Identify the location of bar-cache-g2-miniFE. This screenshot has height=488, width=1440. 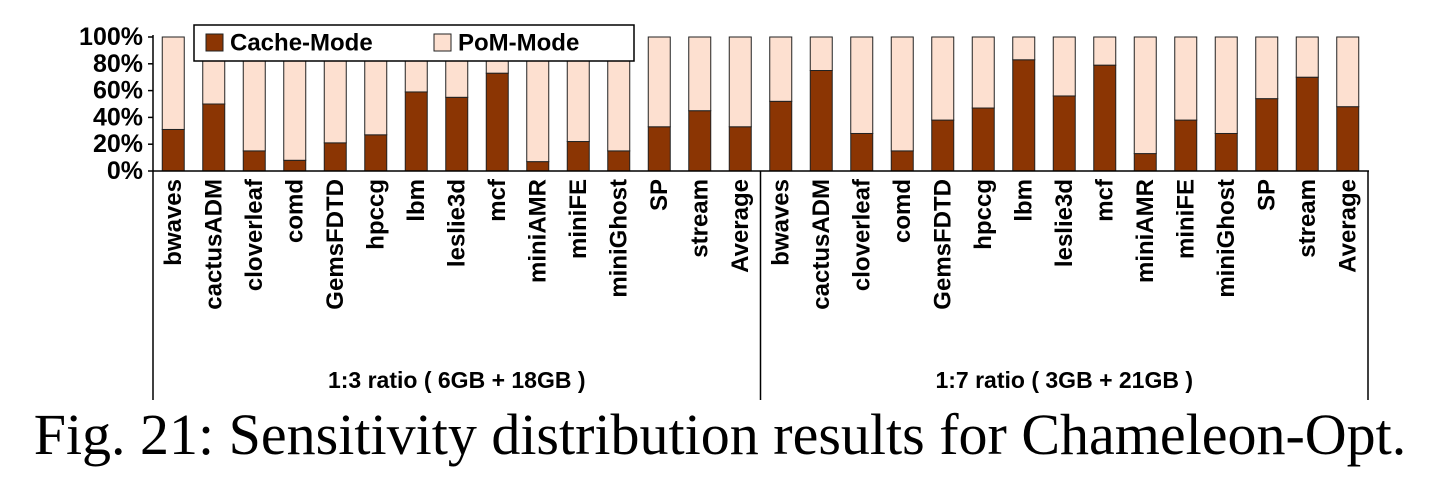
(1186, 145).